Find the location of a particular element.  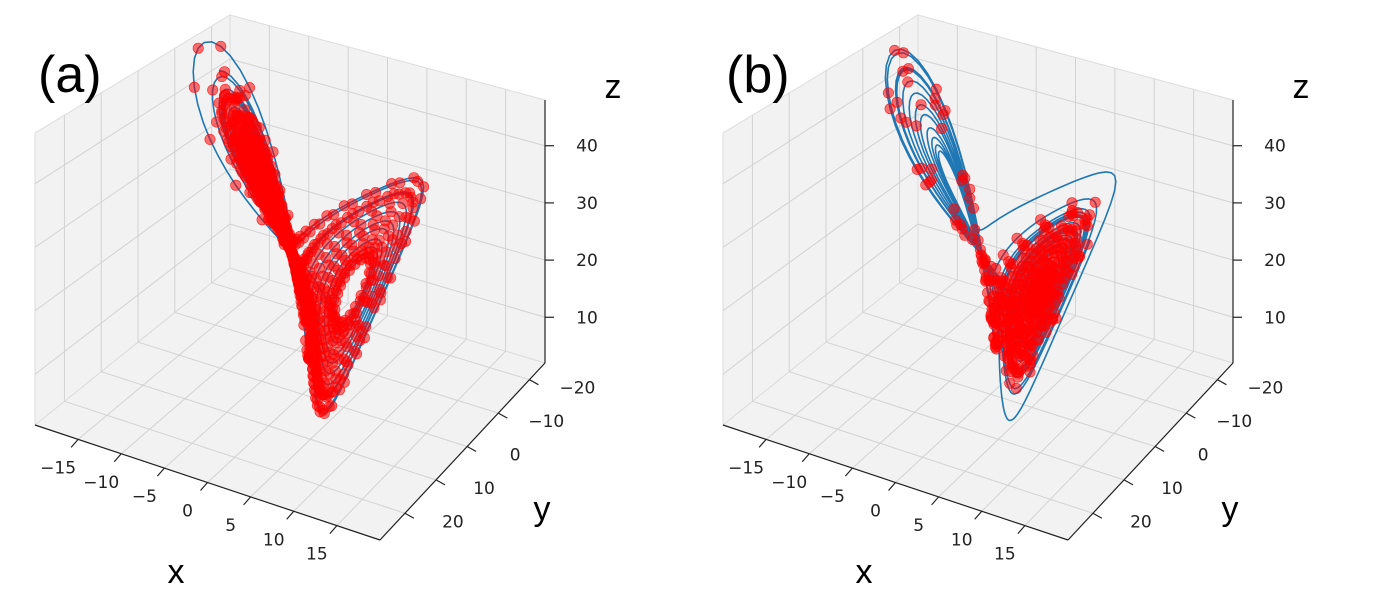

y-tick-label: 20 is located at coordinates (453, 522).